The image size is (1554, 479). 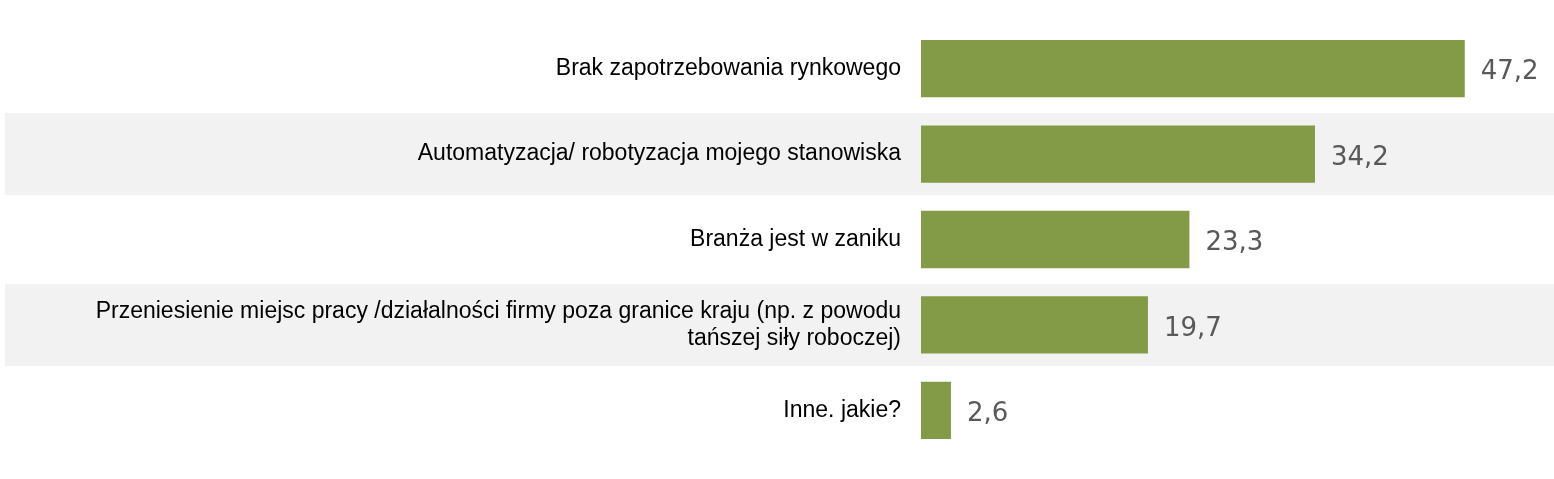 What do you see at coordinates (1359, 155) in the screenshot?
I see `data-label: 34,2` at bounding box center [1359, 155].